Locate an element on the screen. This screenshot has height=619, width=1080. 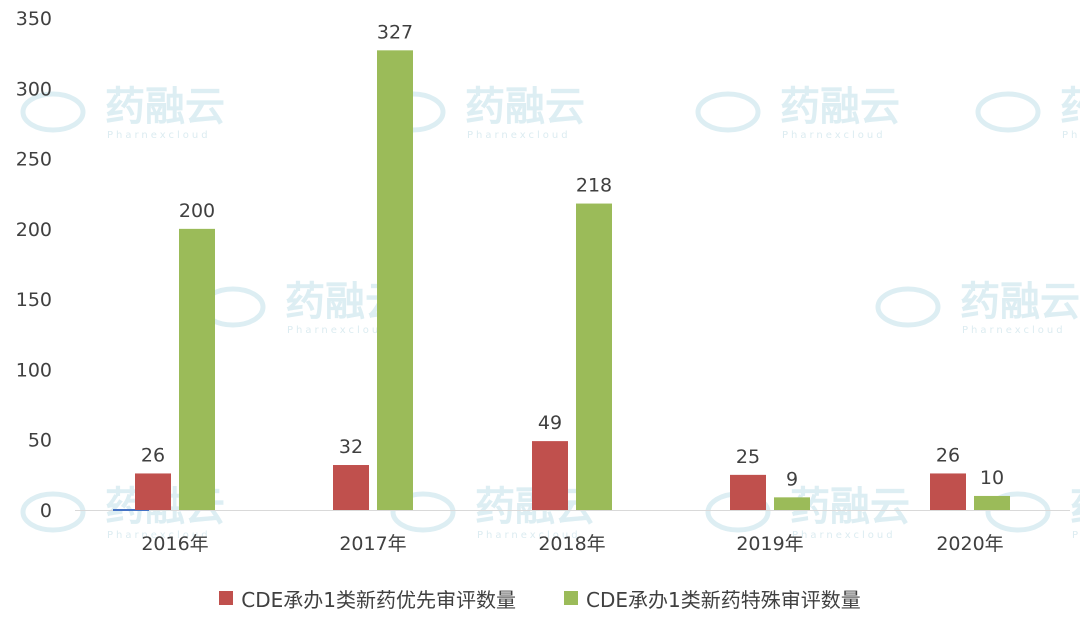
x-axis: 2016年 2017年 2018年 2019年 2020年 is located at coordinates (572, 544).